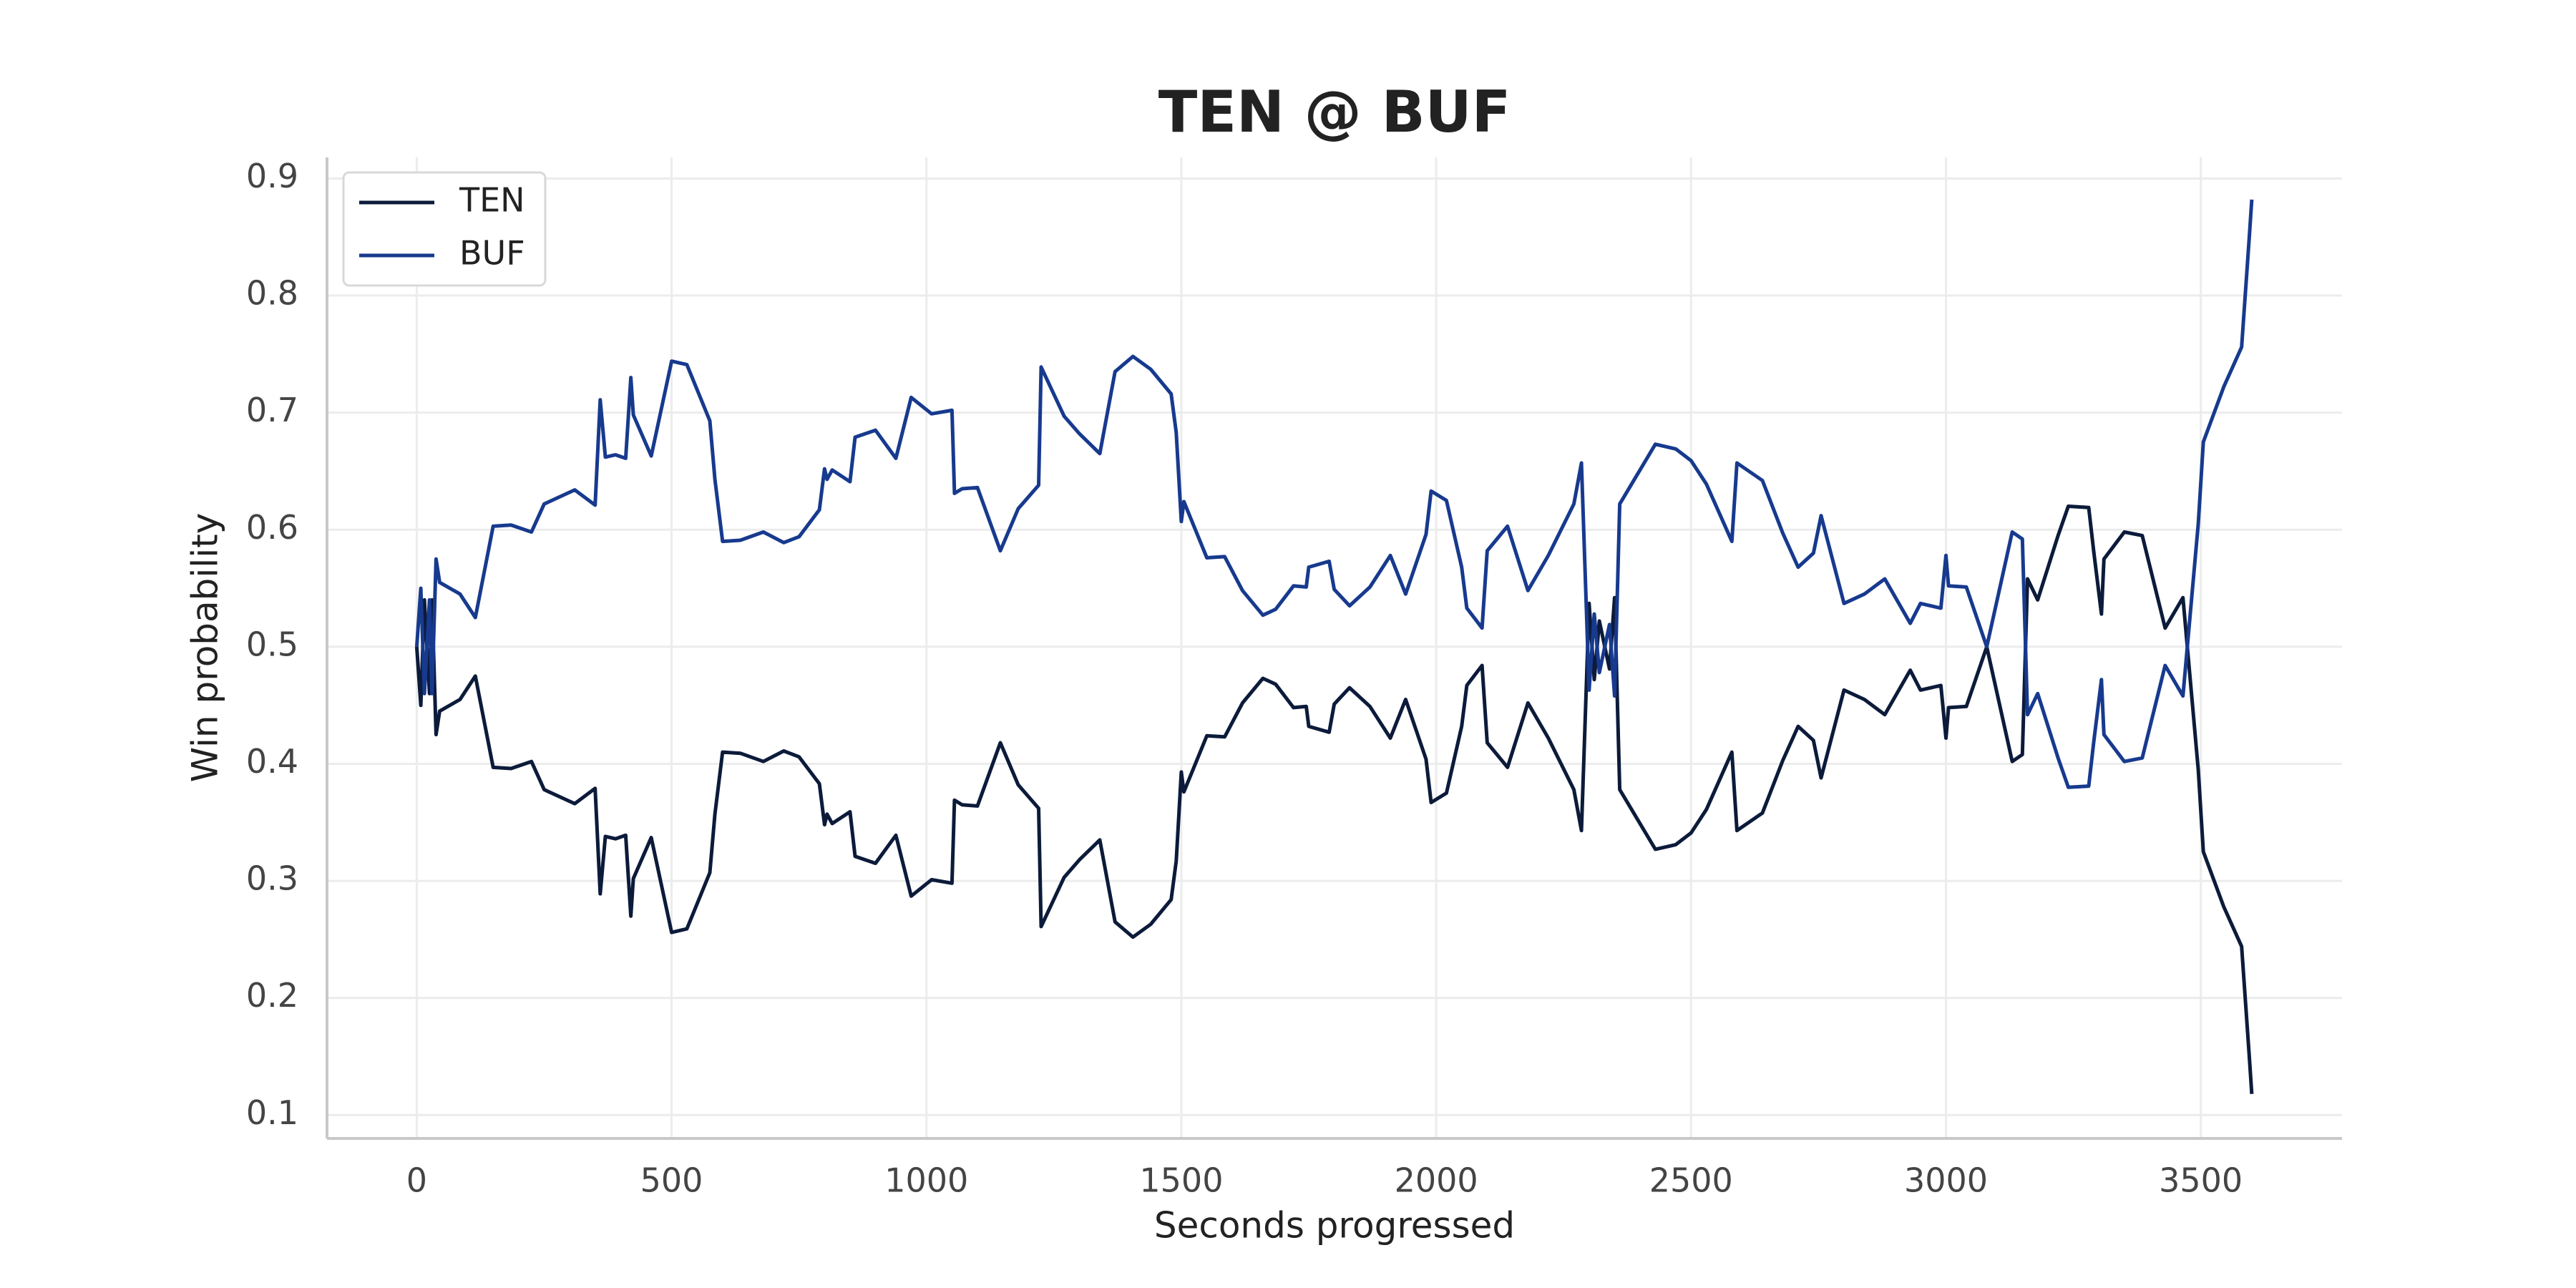 The height and width of the screenshot is (1288, 2576). I want to click on x-tick-label: 3000, so click(1946, 1180).